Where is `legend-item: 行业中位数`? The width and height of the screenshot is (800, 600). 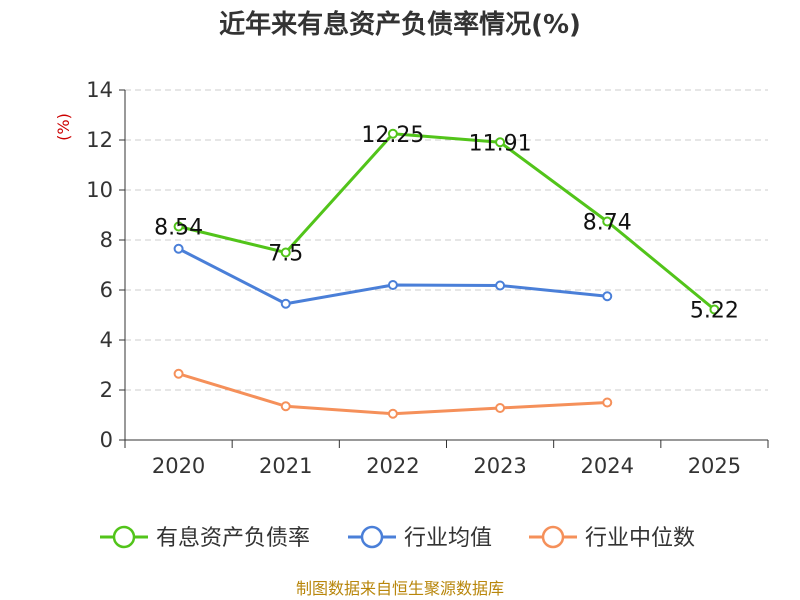
legend-item: 行业中位数 is located at coordinates (612, 538).